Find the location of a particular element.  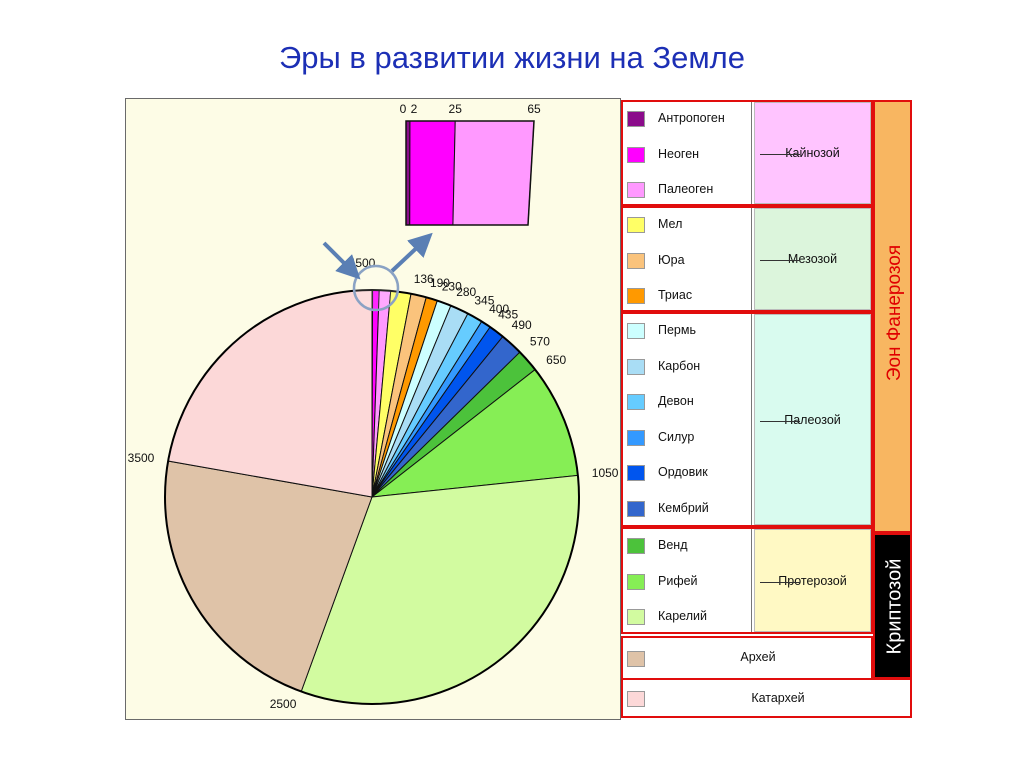

legend-item: Карбон is located at coordinates (688, 367).